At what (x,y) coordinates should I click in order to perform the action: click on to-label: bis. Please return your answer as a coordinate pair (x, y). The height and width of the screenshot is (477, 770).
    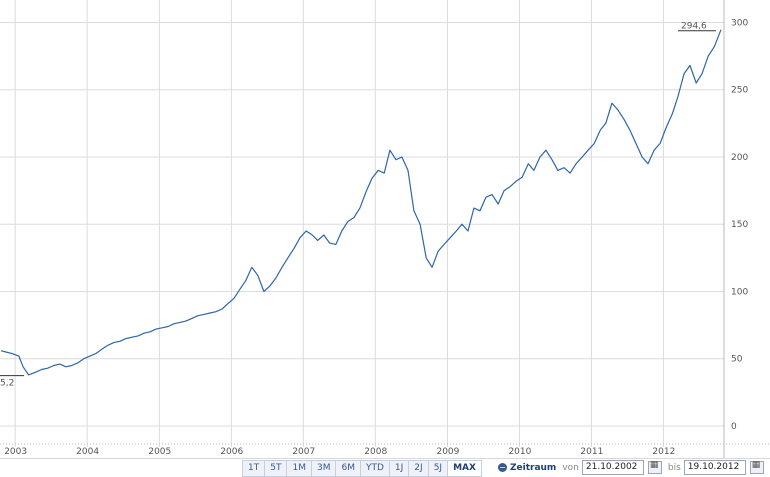
    Looking at the image, I should click on (674, 467).